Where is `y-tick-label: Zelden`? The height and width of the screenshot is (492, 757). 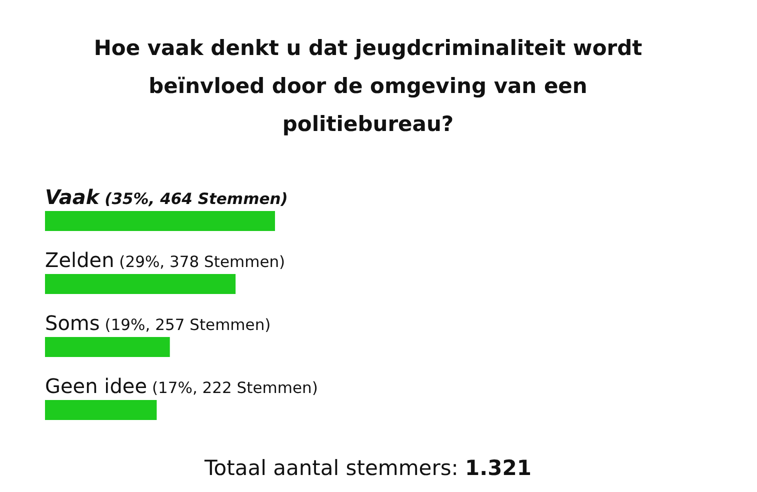
y-tick-label: Zelden is located at coordinates (79, 260).